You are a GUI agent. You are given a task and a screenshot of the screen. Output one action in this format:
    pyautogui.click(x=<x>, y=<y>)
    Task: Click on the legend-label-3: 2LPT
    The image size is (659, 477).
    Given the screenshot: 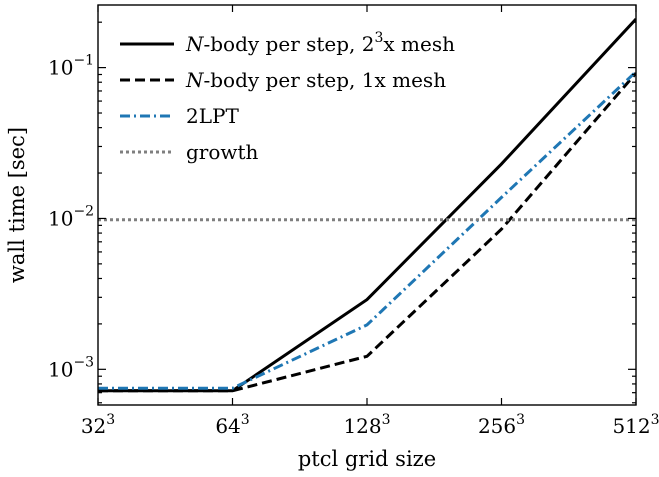 What is the action you would take?
    pyautogui.click(x=212, y=116)
    